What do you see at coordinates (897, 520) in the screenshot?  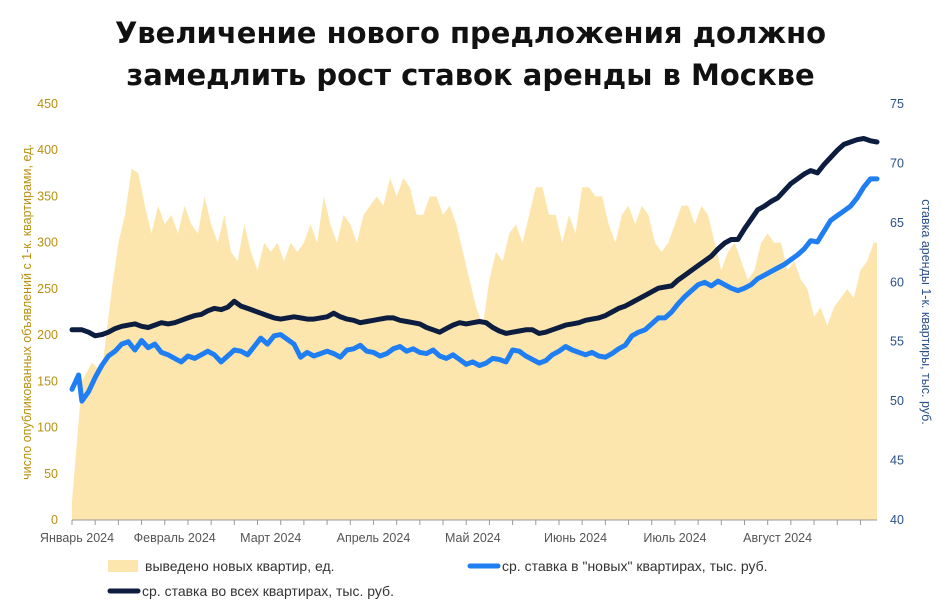 I see `y-right-tick-label: 40` at bounding box center [897, 520].